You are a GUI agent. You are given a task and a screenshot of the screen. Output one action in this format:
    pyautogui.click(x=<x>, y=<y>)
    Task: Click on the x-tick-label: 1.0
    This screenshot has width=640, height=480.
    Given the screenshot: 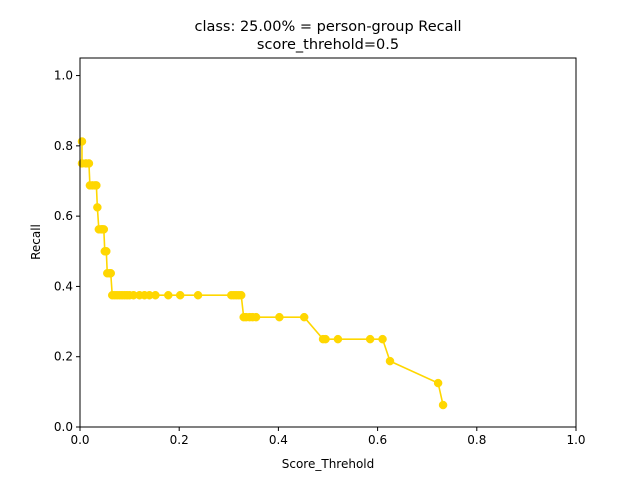 What is the action you would take?
    pyautogui.click(x=575, y=440)
    